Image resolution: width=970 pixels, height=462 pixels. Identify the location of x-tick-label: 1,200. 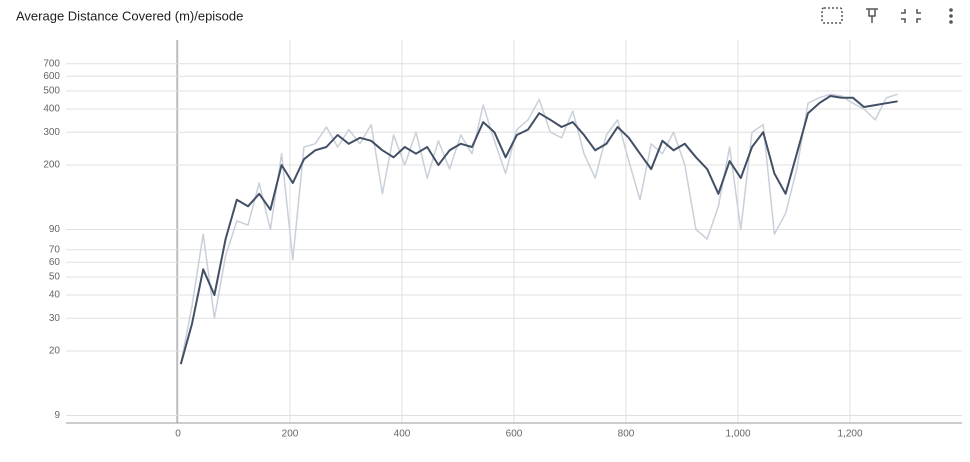
(849, 434).